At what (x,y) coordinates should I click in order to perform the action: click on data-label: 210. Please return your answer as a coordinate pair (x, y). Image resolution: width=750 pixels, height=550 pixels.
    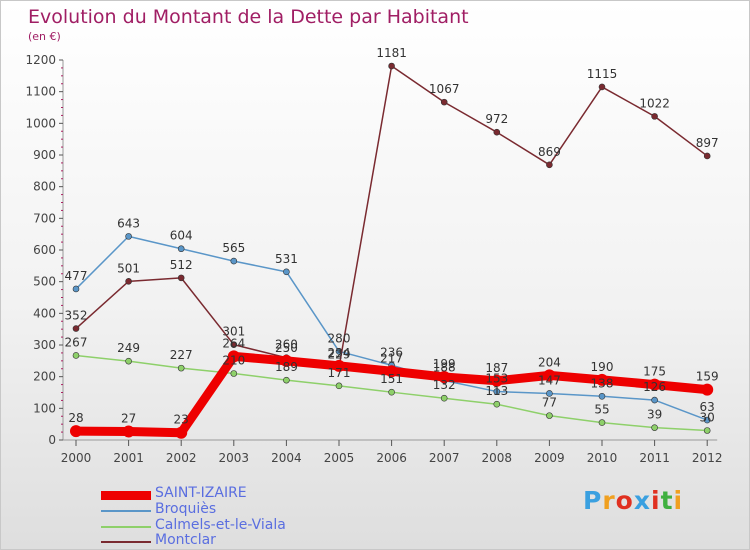
    Looking at the image, I should click on (233, 361).